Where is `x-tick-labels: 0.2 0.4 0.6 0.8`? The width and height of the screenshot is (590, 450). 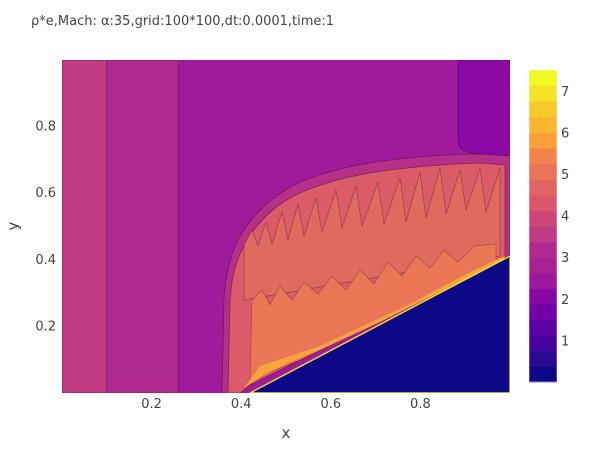
x-tick-labels: 0.2 0.4 0.6 0.8 is located at coordinates (285, 404).